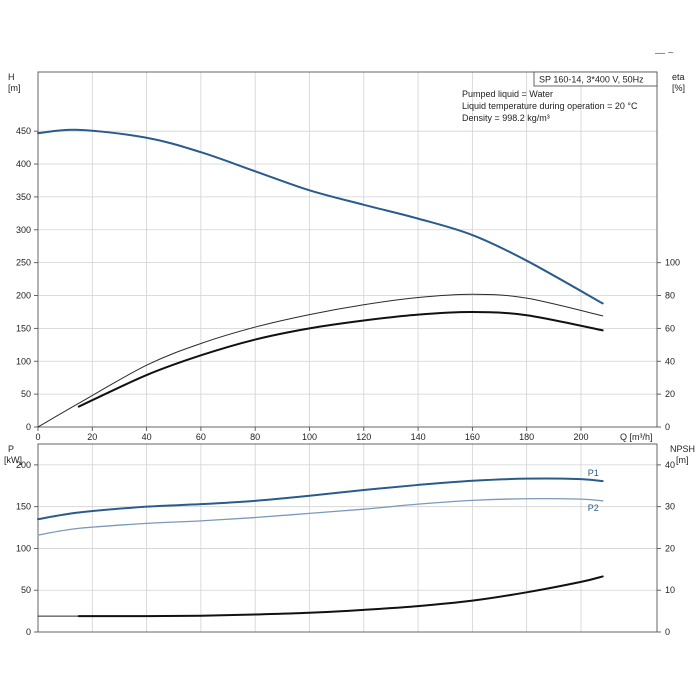 Image resolution: width=700 pixels, height=700 pixels. What do you see at coordinates (418, 437) in the screenshot?
I see `flow-axis-tick-label: 140` at bounding box center [418, 437].